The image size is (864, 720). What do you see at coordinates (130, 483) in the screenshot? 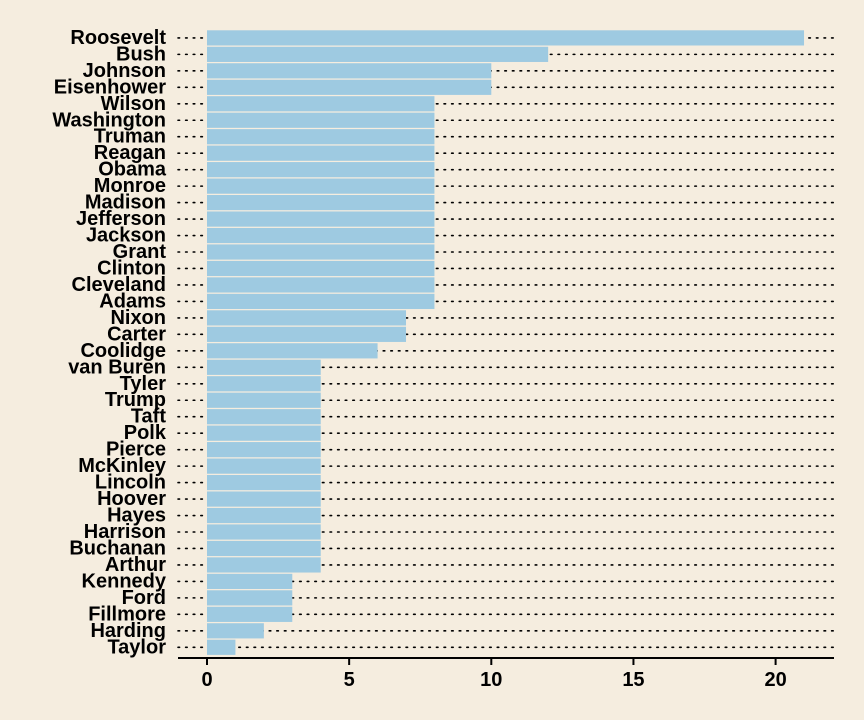
I see `category-label: Lincoln` at bounding box center [130, 483].